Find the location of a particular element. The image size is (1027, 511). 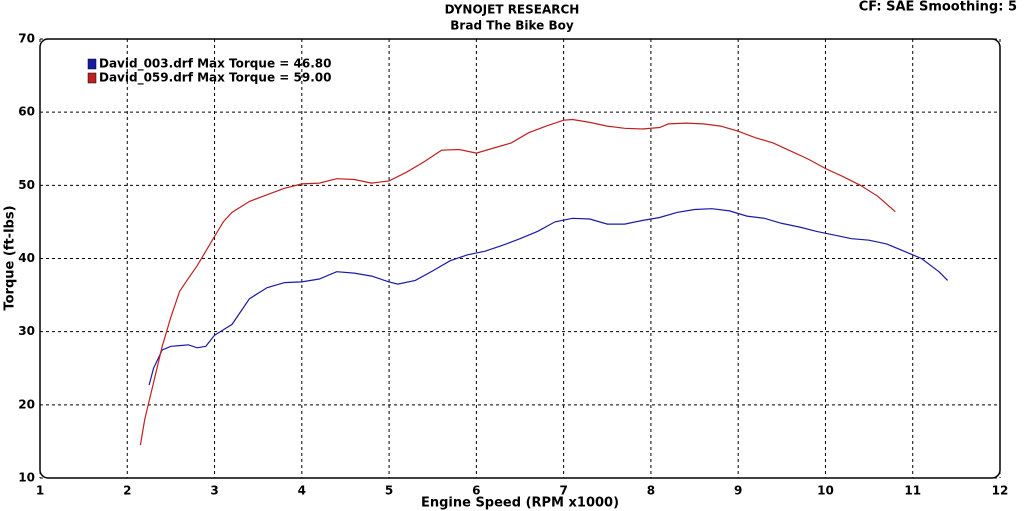

y-tick-label: 10 is located at coordinates (26, 478).